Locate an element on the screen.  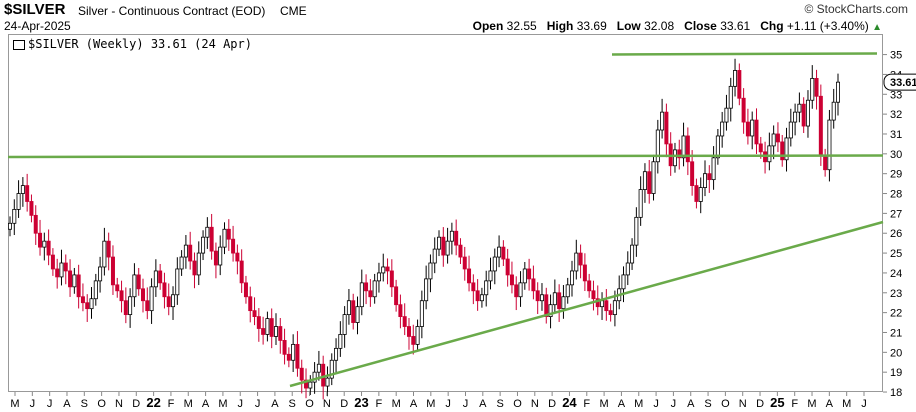
horizontal-resistance-line is located at coordinates (744, 54).